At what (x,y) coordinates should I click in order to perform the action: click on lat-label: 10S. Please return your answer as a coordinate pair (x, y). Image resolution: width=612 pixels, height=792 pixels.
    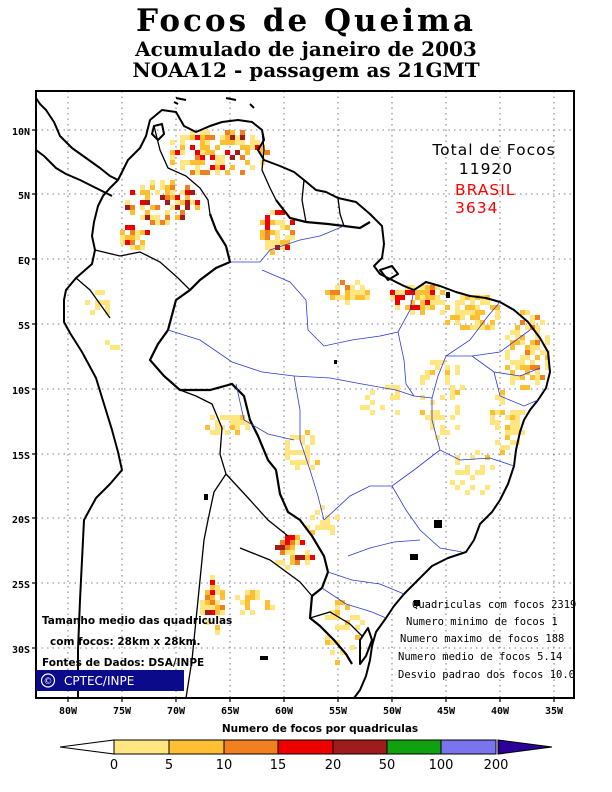
    Looking at the image, I should click on (21, 391).